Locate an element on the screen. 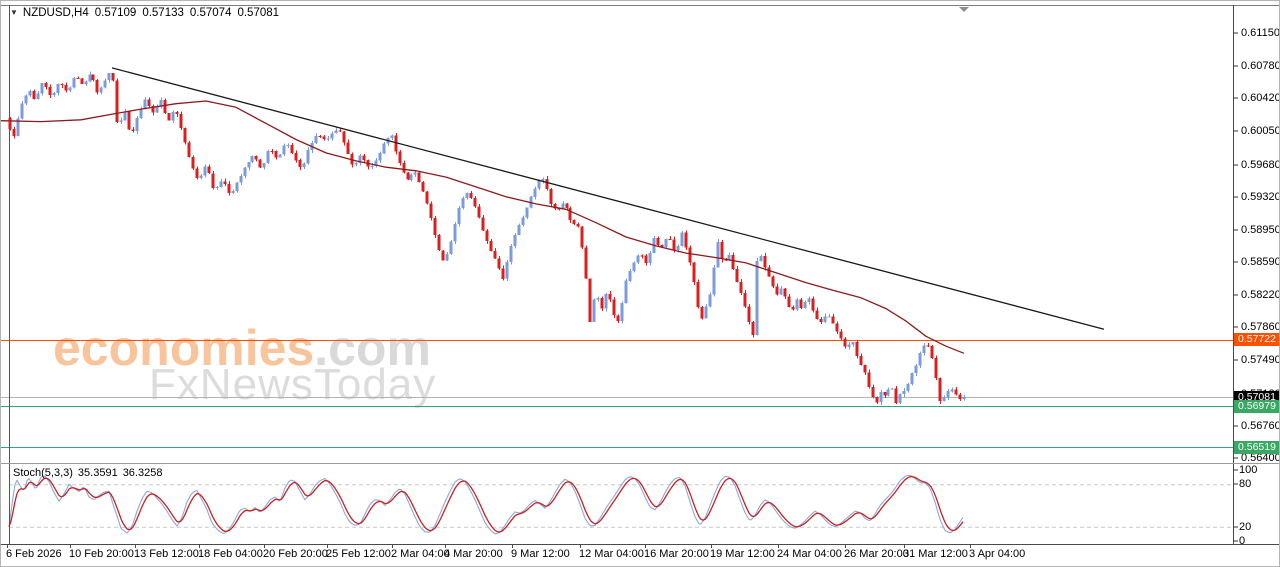  x-axis-date-label: 26 Mar 20:00 is located at coordinates (876, 554).